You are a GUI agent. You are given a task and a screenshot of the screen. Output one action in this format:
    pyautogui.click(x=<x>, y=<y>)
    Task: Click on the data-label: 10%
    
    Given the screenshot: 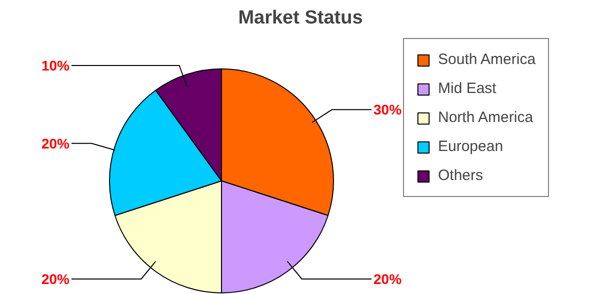 What is the action you would take?
    pyautogui.click(x=55, y=66)
    